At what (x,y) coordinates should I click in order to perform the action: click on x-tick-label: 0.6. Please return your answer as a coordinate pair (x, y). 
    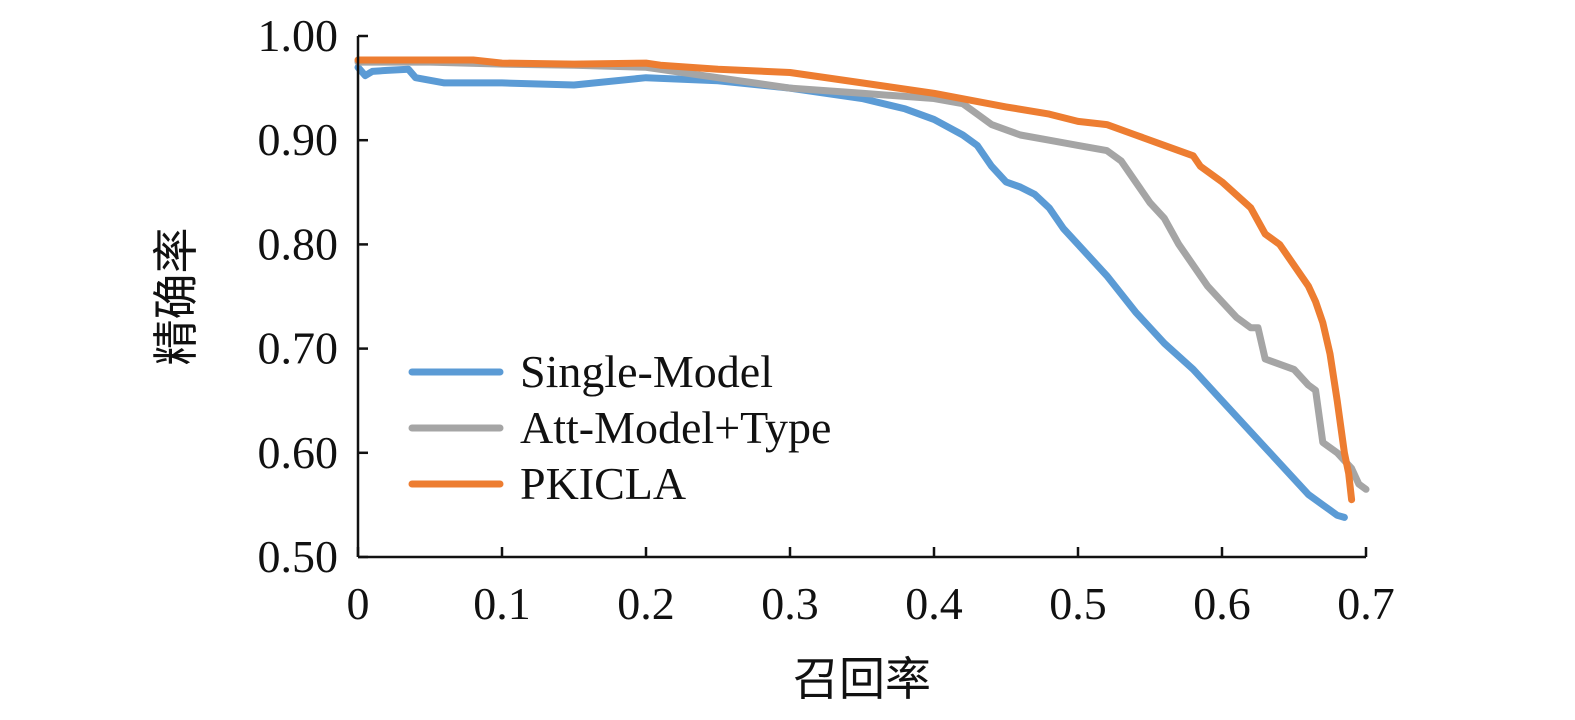
    Looking at the image, I should click on (1222, 603).